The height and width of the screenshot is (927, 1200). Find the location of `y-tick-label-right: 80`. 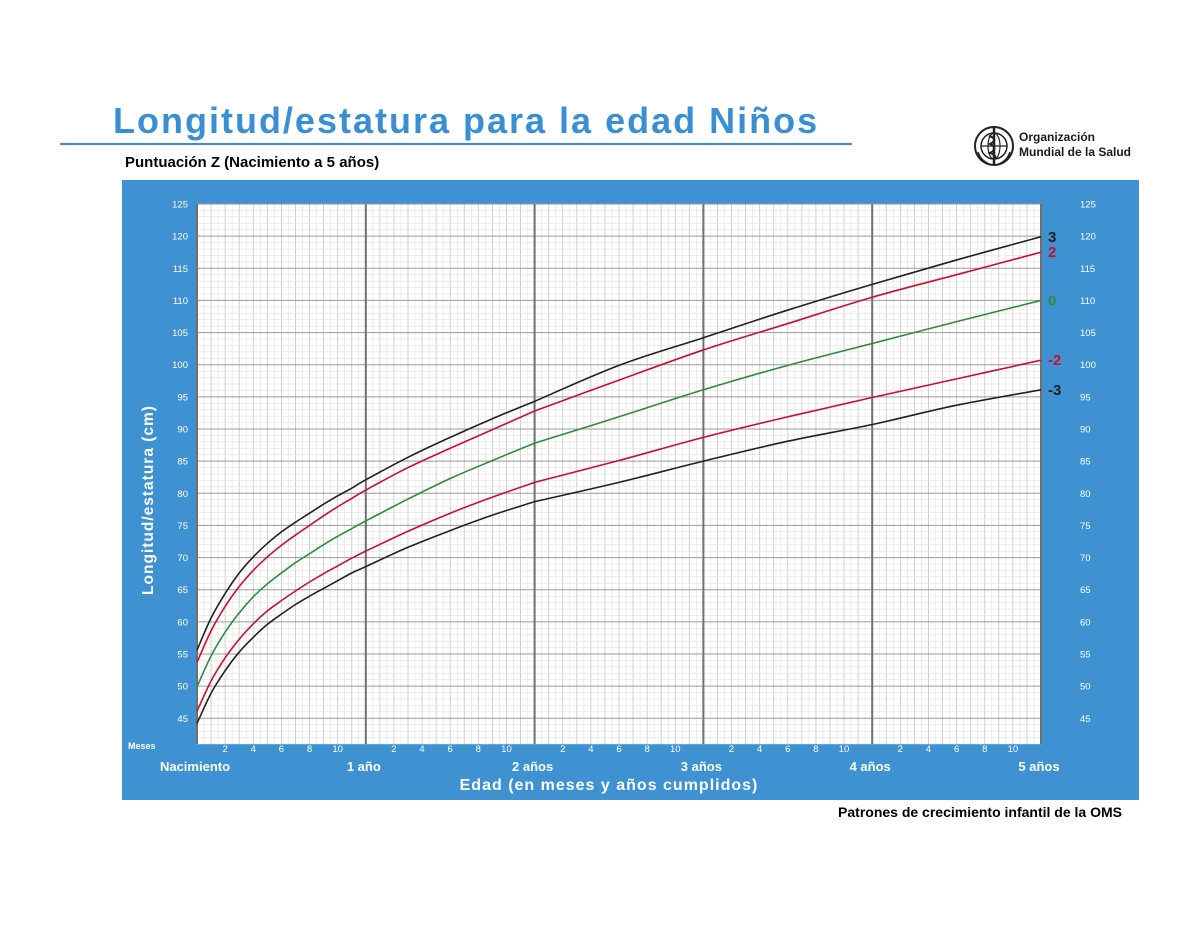

y-tick-label-right: 80 is located at coordinates (1085, 494).